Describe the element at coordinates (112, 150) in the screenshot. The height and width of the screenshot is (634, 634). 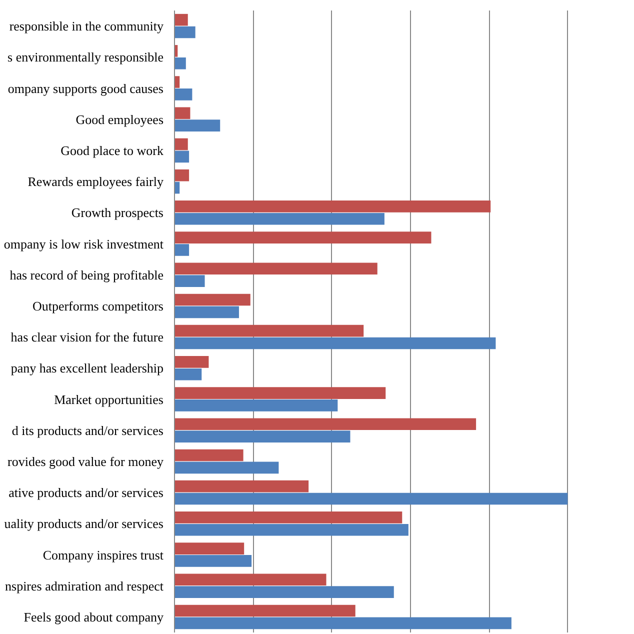
I see `y-tick-label: Good place to work` at that location.